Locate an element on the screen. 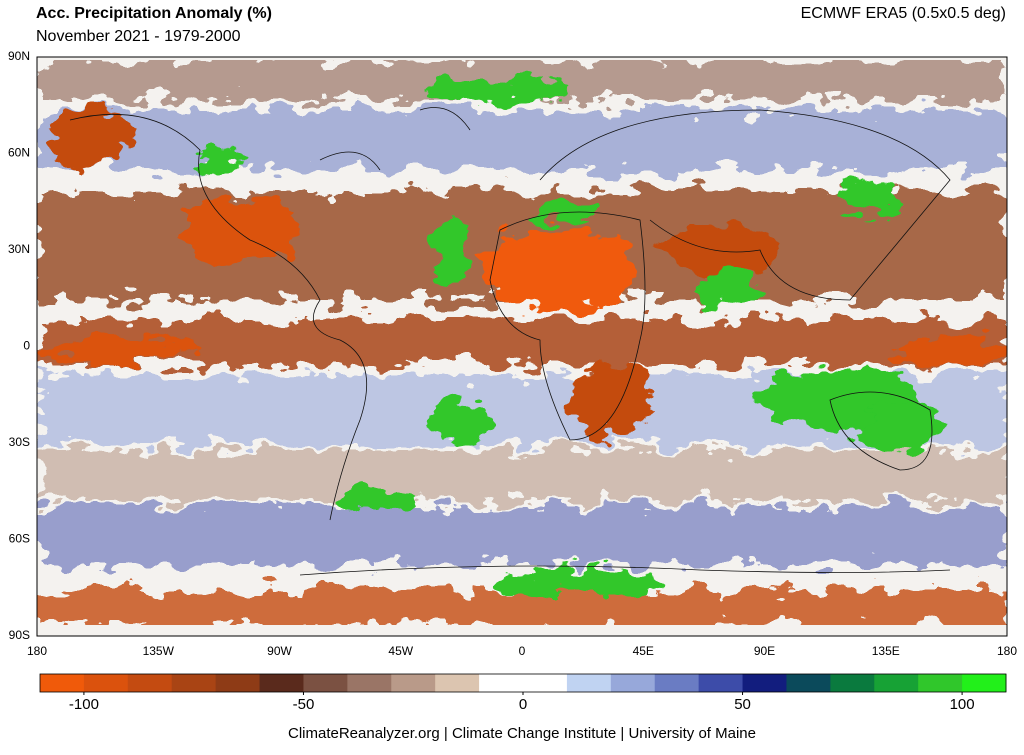 This screenshot has height=755, width=1024. lon-label: 135E is located at coordinates (886, 651).